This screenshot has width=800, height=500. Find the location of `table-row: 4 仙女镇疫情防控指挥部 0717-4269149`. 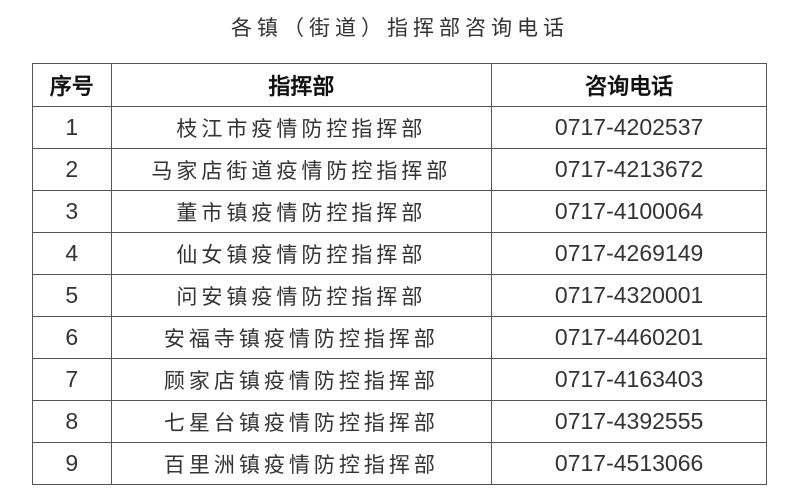

table-row: 4 仙女镇疫情防控指挥部 0717-4269149 is located at coordinates (399, 253).